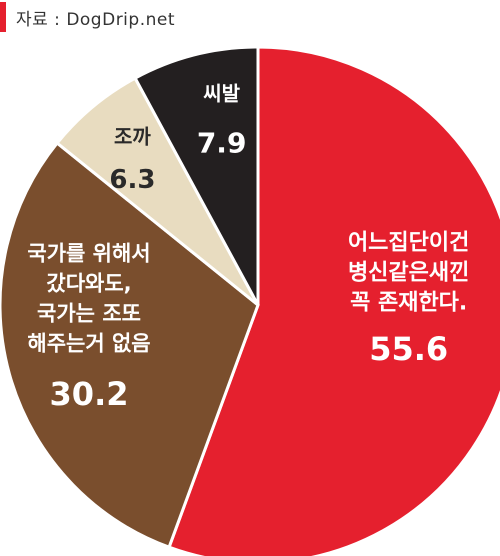 The image size is (500, 556). What do you see at coordinates (89, 394) in the screenshot?
I see `slice-value-label: 30.2` at bounding box center [89, 394].